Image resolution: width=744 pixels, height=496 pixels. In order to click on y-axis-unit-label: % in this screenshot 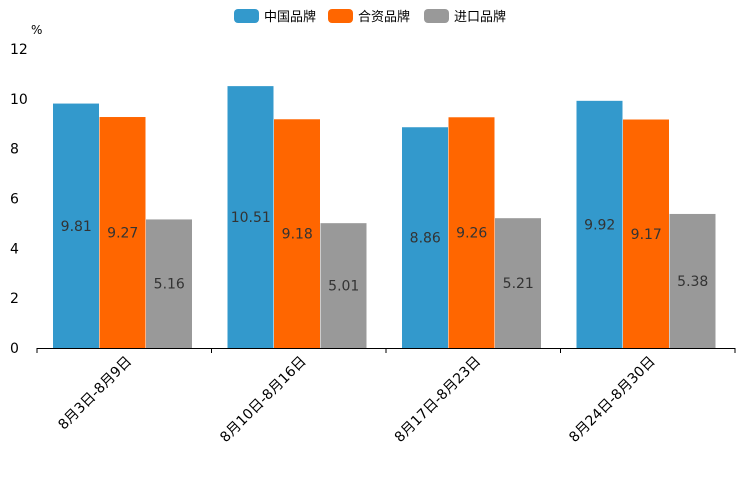, I will do `click(36, 30)`.